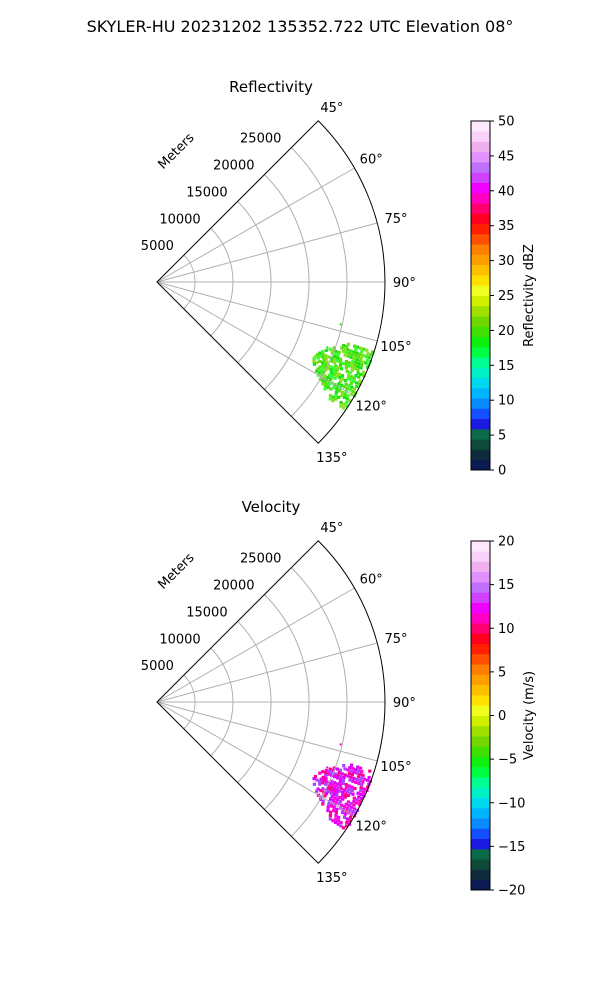  What do you see at coordinates (506, 156) in the screenshot?
I see `reflectivity-colorbar-tick-label: 45` at bounding box center [506, 156].